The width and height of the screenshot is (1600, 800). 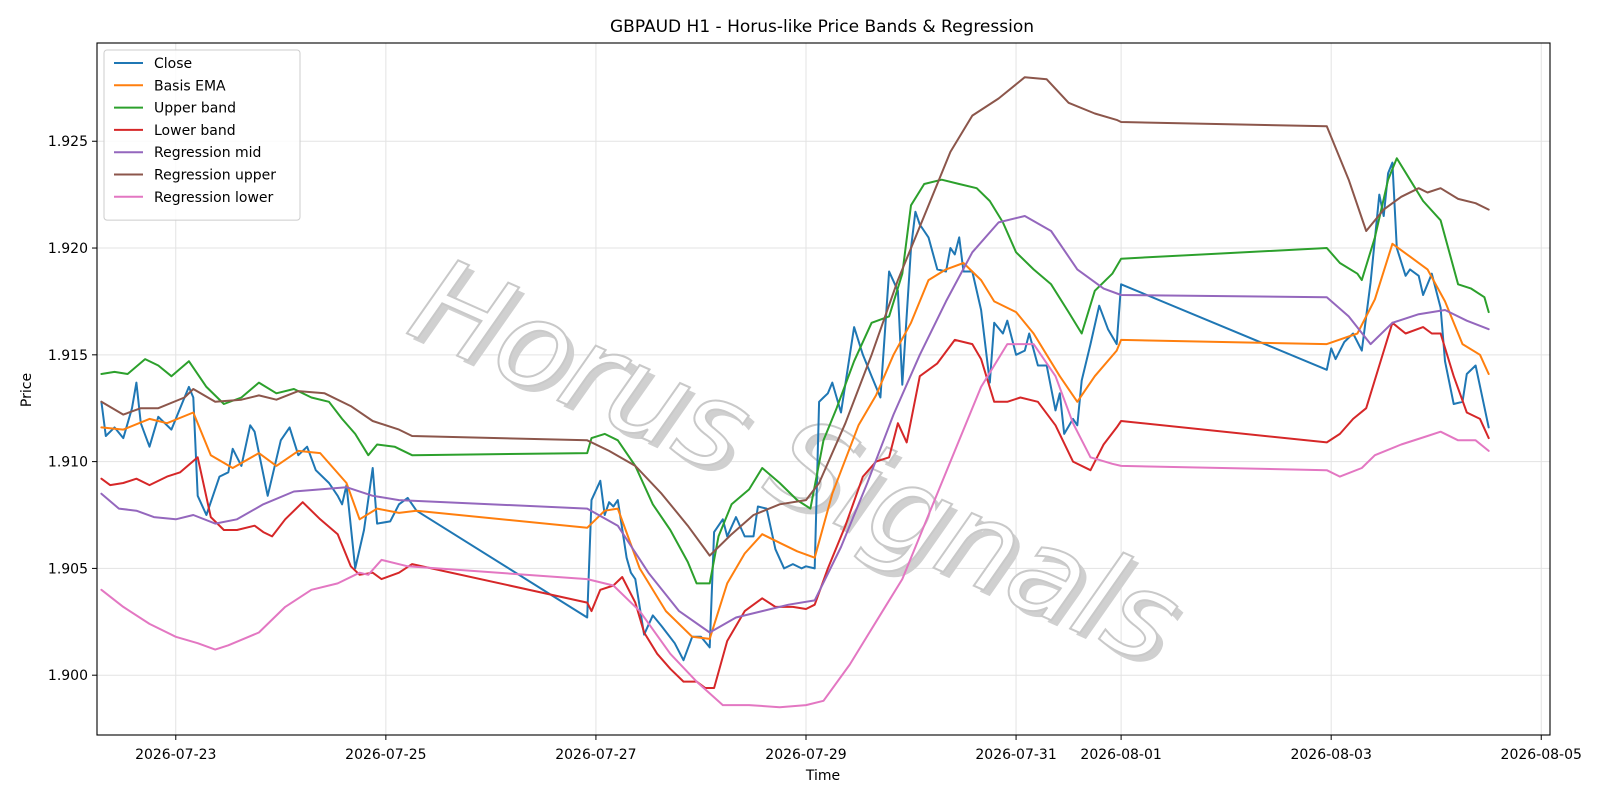 What do you see at coordinates (595, 755) in the screenshot?
I see `x-tick-label: 2026-07-27` at bounding box center [595, 755].